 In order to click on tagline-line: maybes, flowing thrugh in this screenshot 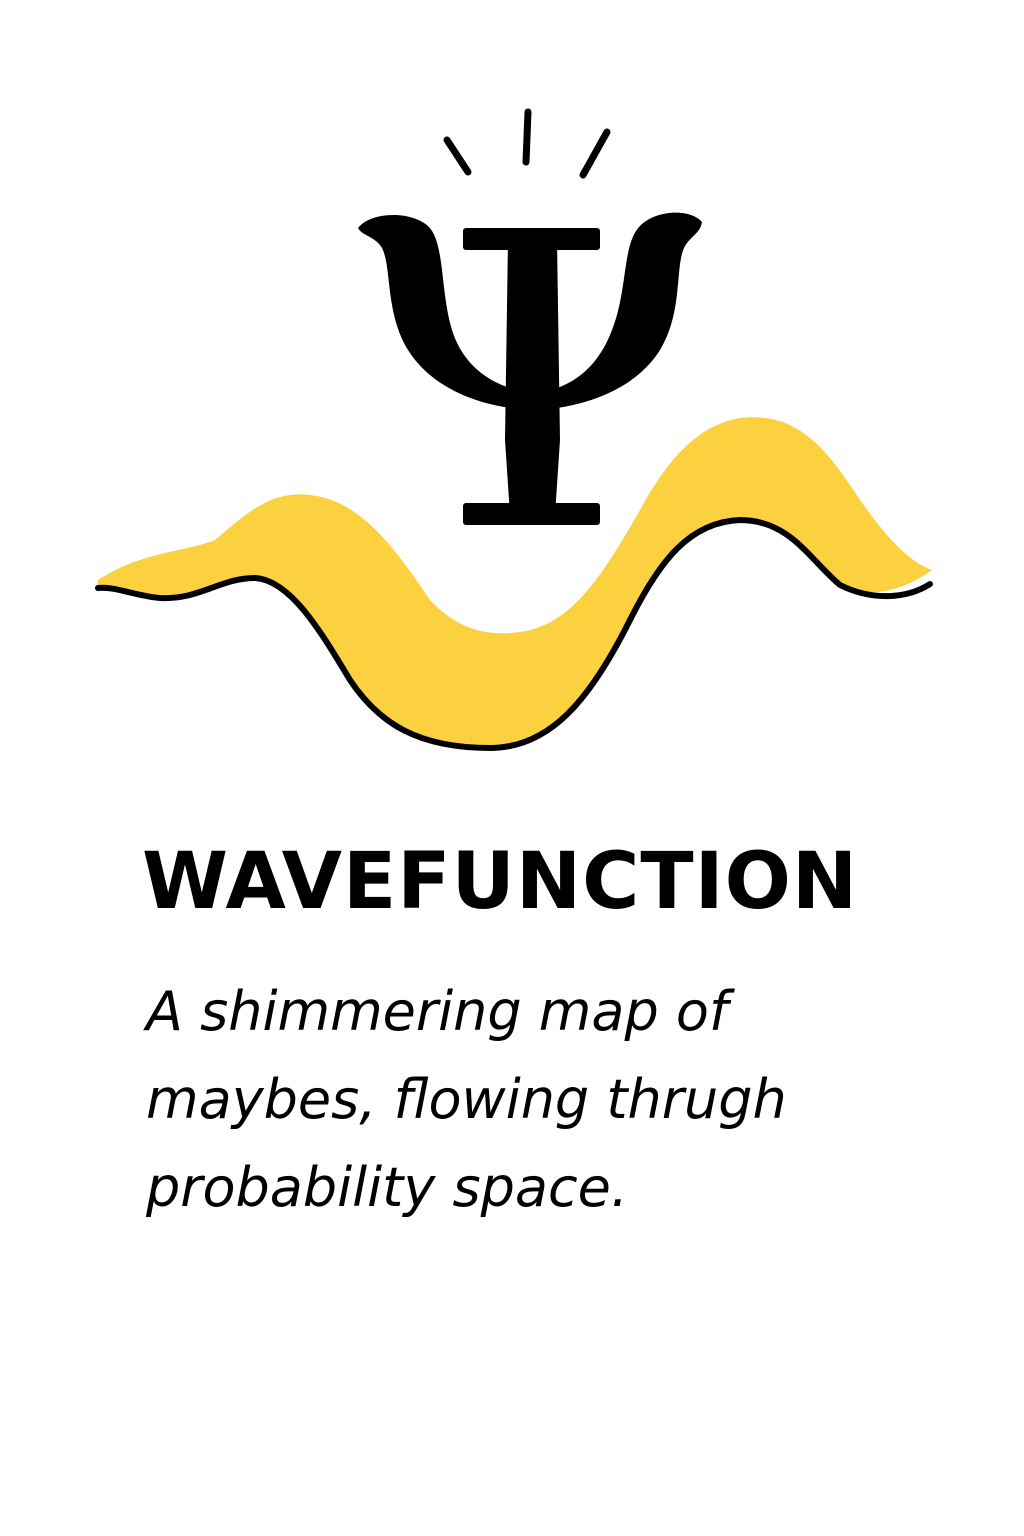, I will do `click(466, 1099)`.